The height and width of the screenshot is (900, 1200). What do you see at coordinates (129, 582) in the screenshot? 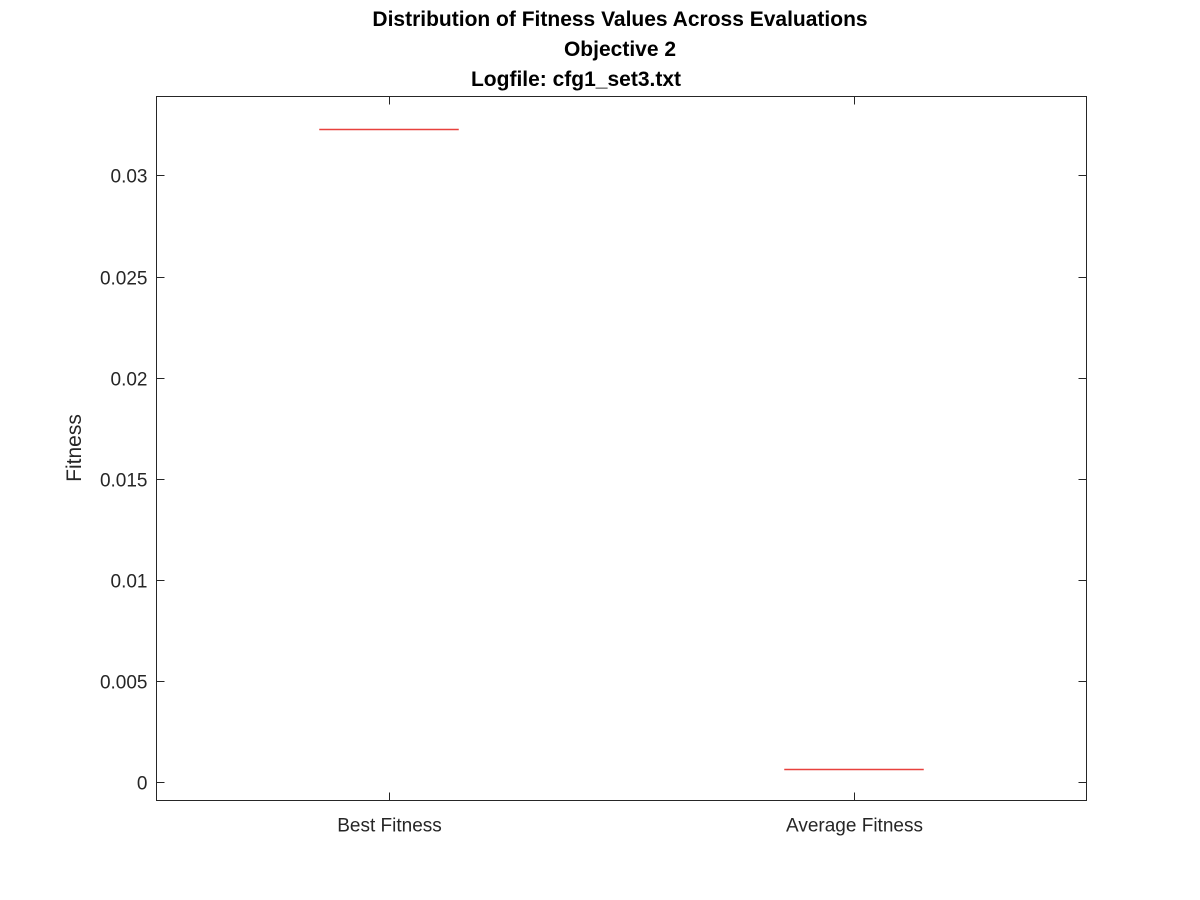
I see `y-tick-label: 0.01` at bounding box center [129, 582].